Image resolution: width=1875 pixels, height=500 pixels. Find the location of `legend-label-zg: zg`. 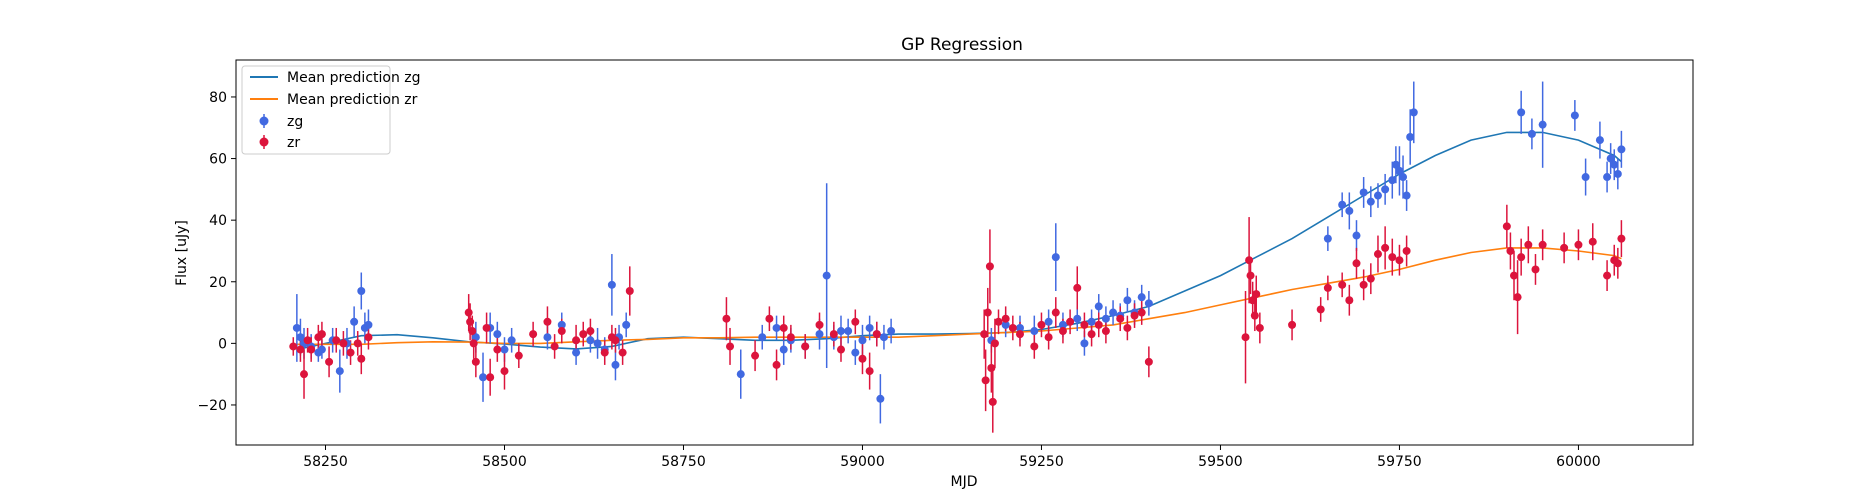

legend-label-zg: zg is located at coordinates (295, 122).